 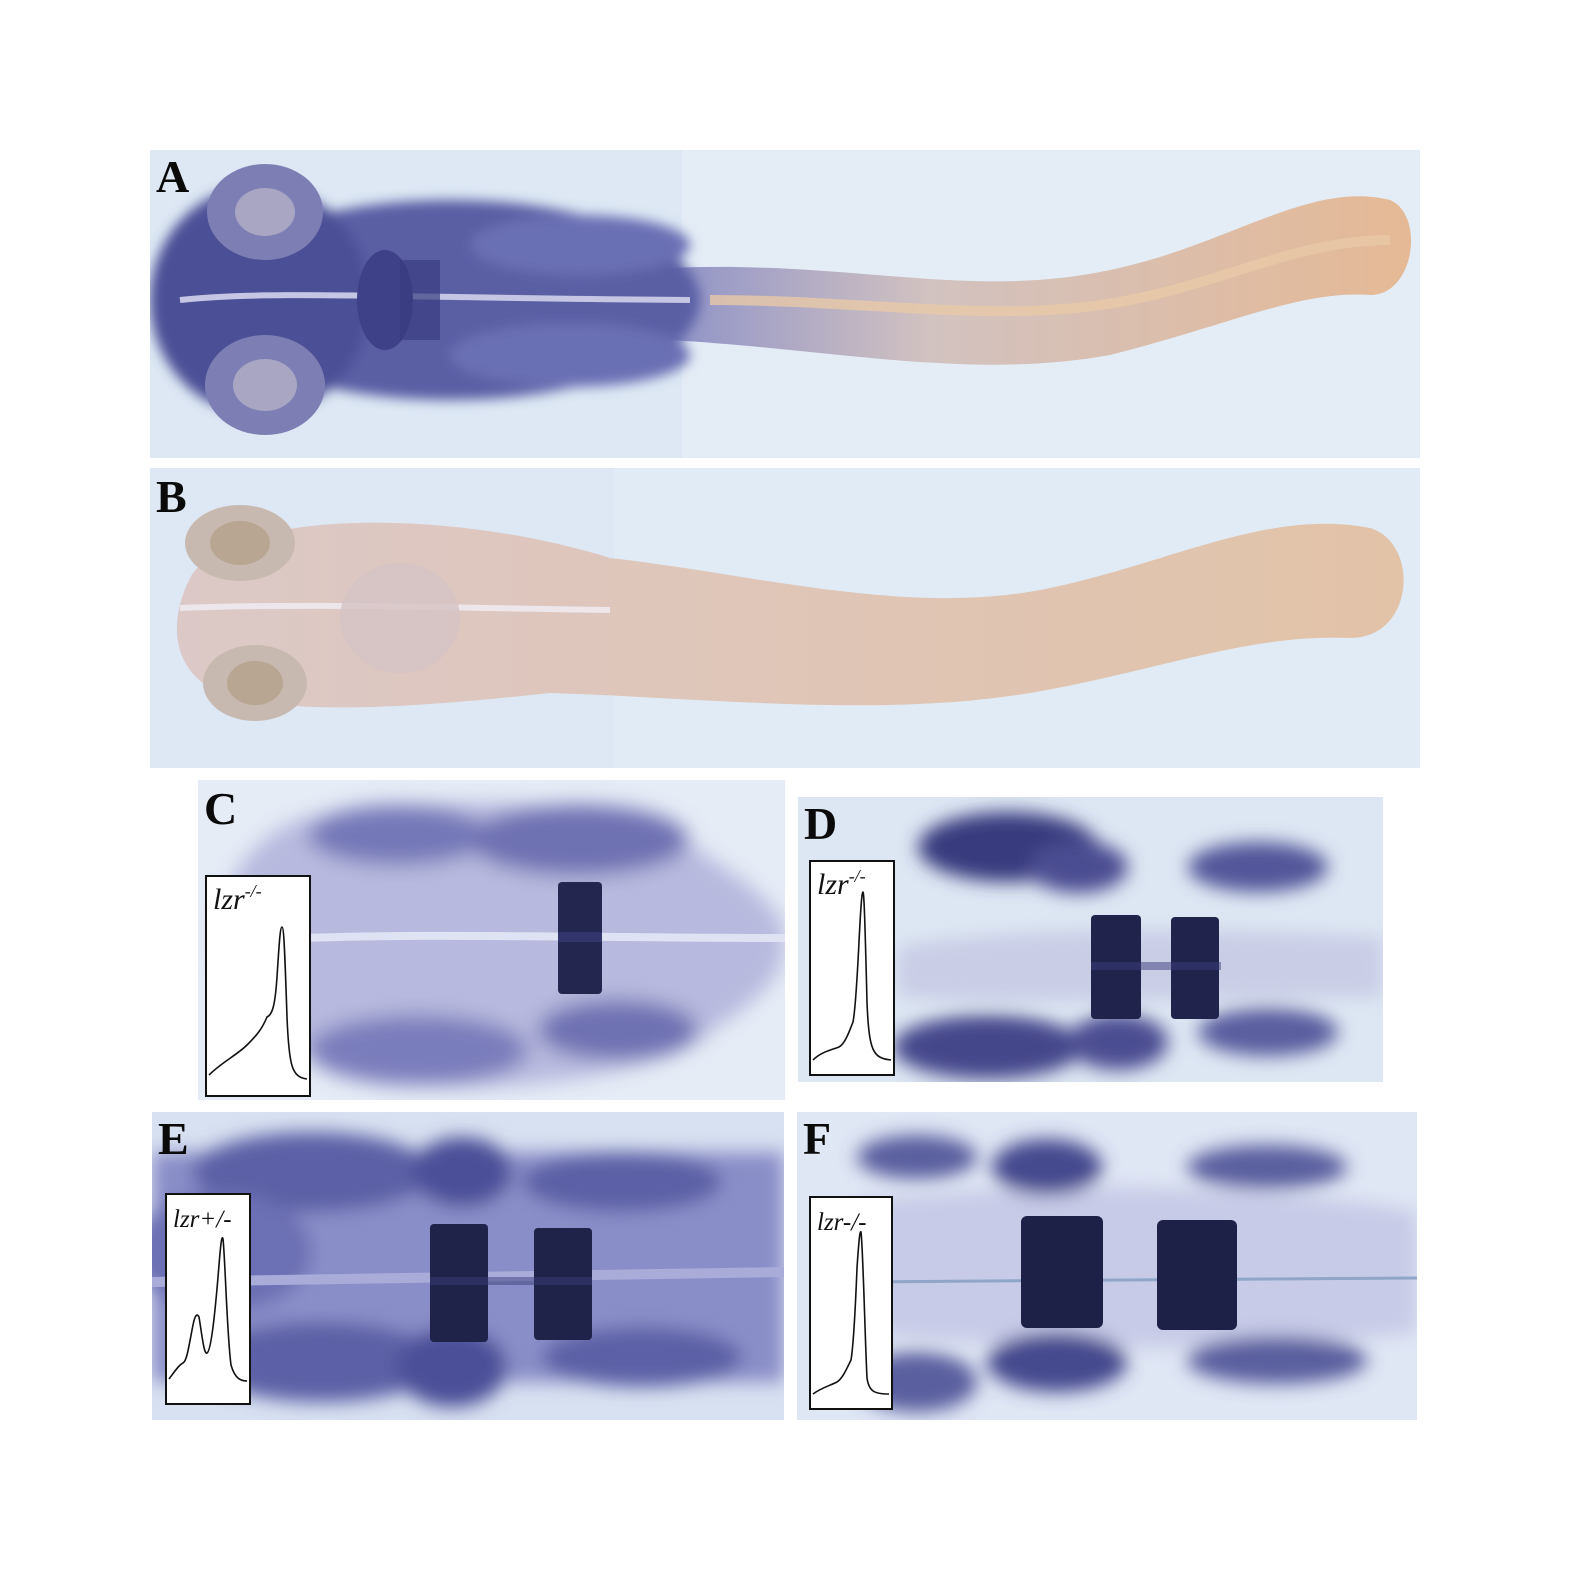 What do you see at coordinates (173, 1138) in the screenshot?
I see `panel-e-label: E` at bounding box center [173, 1138].